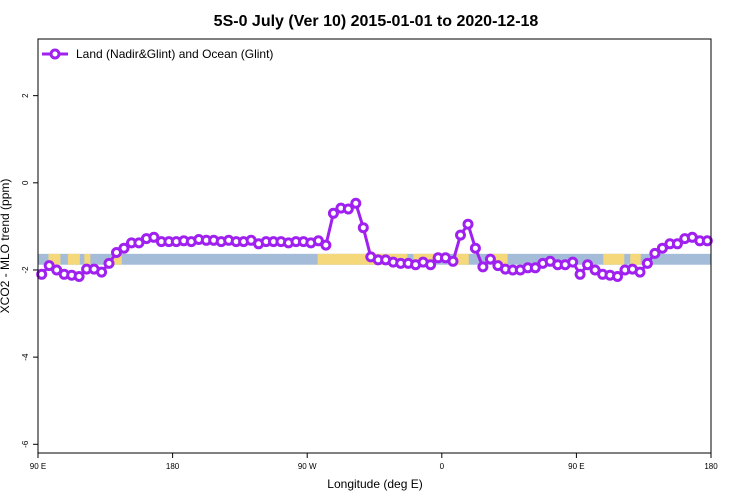 The height and width of the screenshot is (500, 750). I want to click on legend-marker, so click(55, 54).